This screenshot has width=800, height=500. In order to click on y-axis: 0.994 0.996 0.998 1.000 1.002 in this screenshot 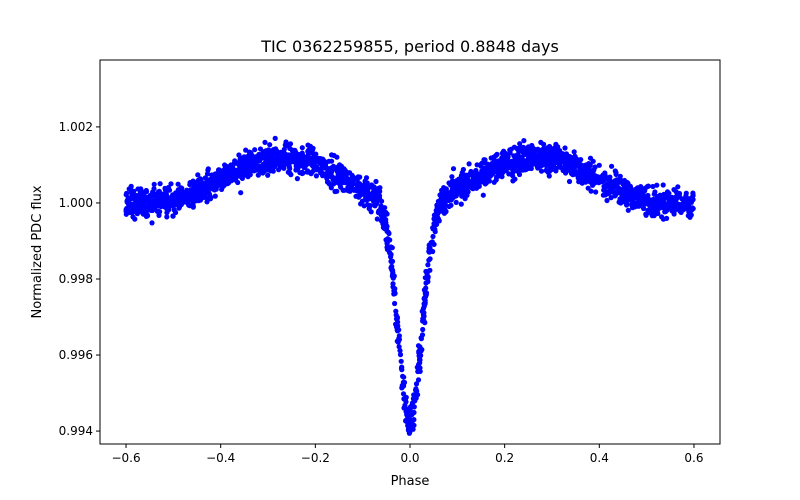, I will do `click(79, 279)`.